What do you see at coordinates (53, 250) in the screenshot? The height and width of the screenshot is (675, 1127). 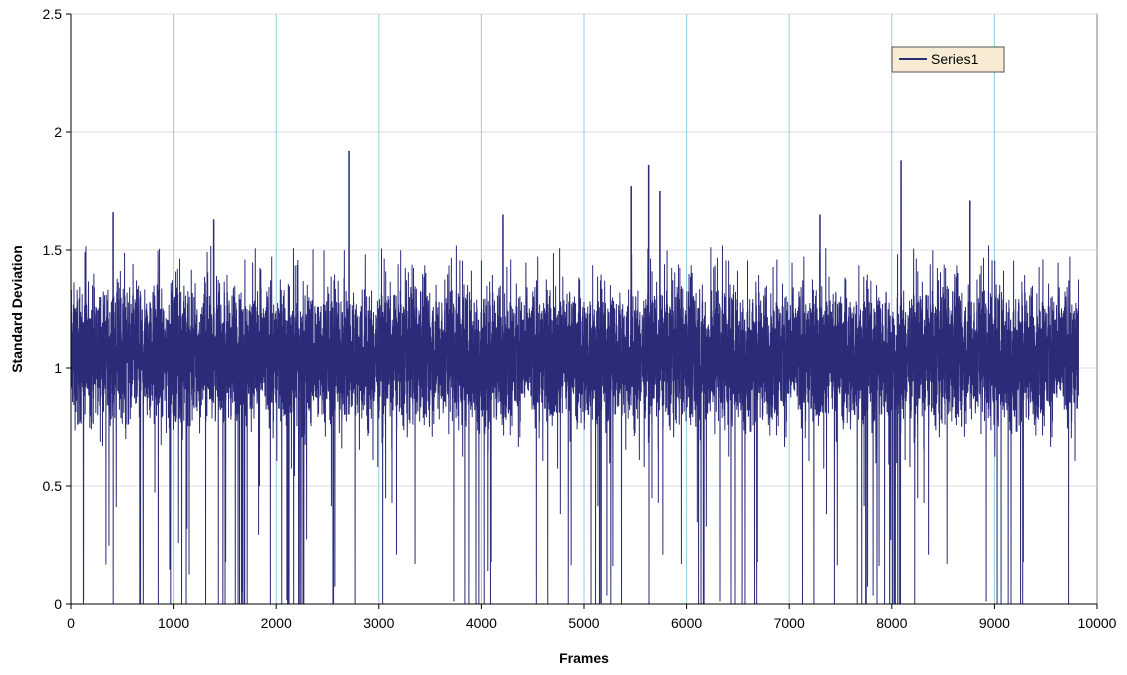 I see `y-tick-label: 1.5` at bounding box center [53, 250].